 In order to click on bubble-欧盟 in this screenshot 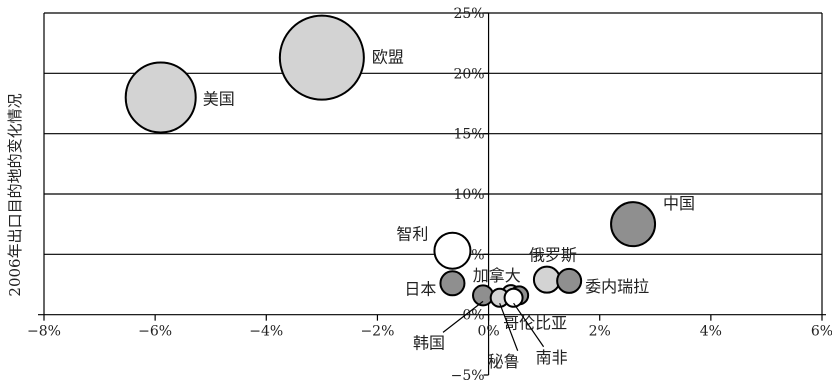, I will do `click(321, 57)`.